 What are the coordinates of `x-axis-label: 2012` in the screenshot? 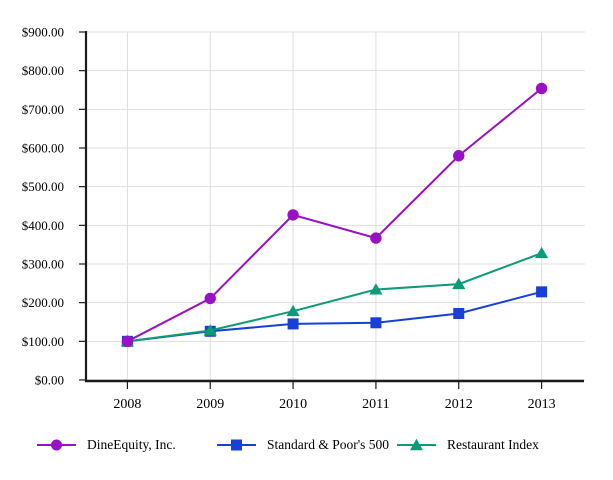 It's located at (459, 404).